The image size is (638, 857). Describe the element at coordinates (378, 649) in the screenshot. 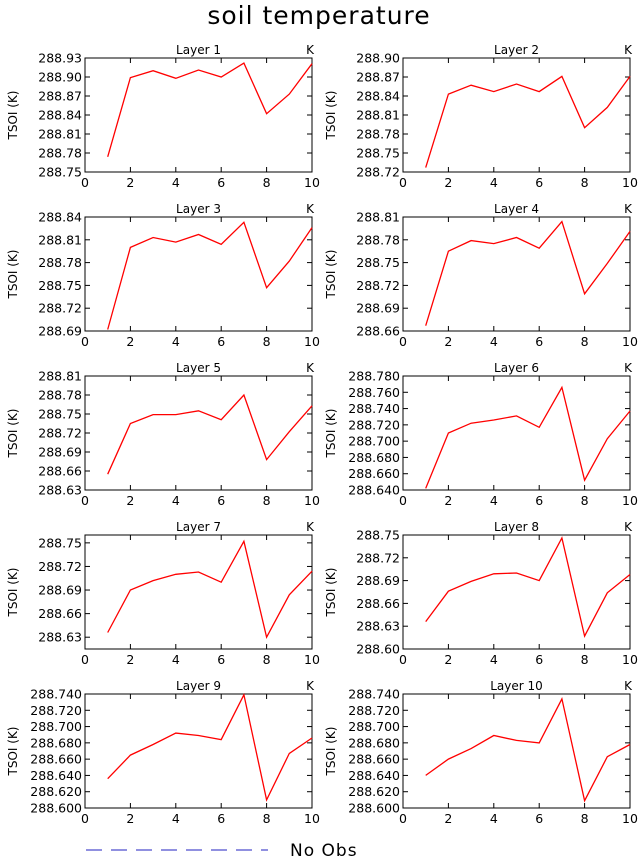

I see `y-tick-label: 288.60` at that location.